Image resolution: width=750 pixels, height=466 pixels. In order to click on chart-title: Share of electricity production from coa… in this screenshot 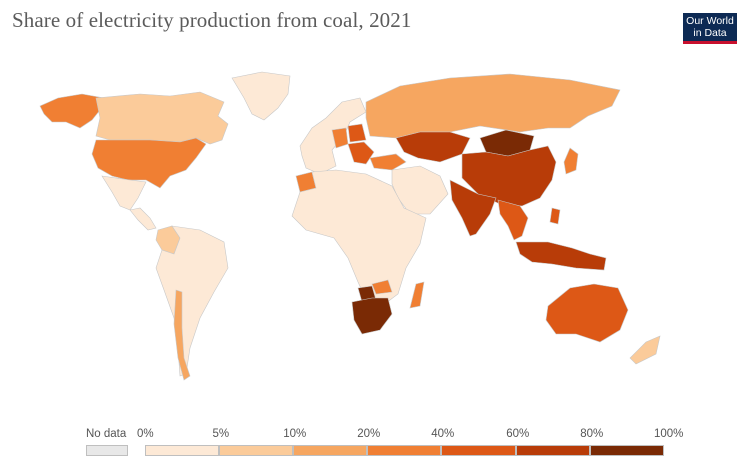, I will do `click(212, 20)`.